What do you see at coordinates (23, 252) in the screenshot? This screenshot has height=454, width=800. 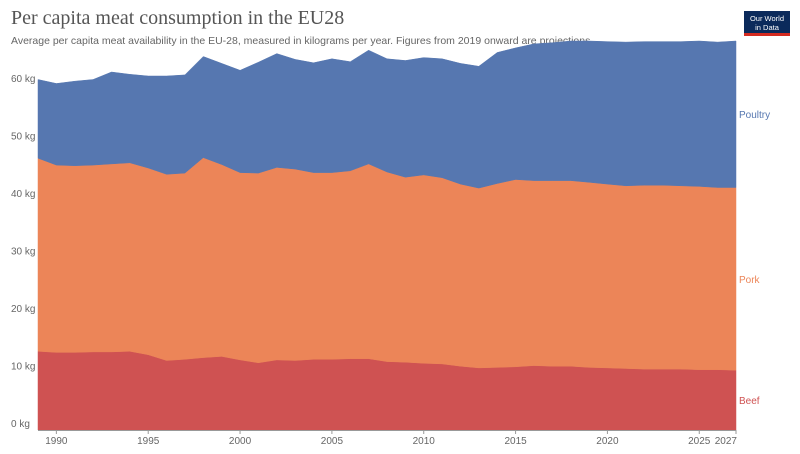 I see `y-tick-label-30: 30 kg` at bounding box center [23, 252].